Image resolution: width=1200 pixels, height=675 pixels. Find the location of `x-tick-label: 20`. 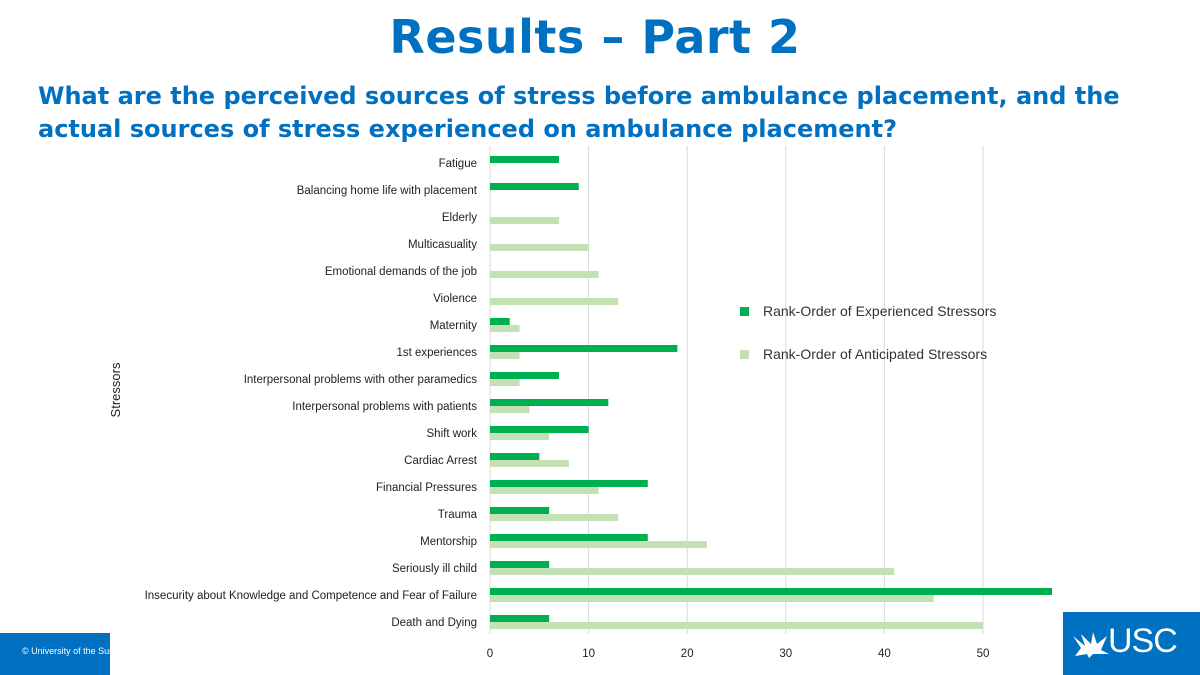

x-tick-label: 20 is located at coordinates (687, 654).